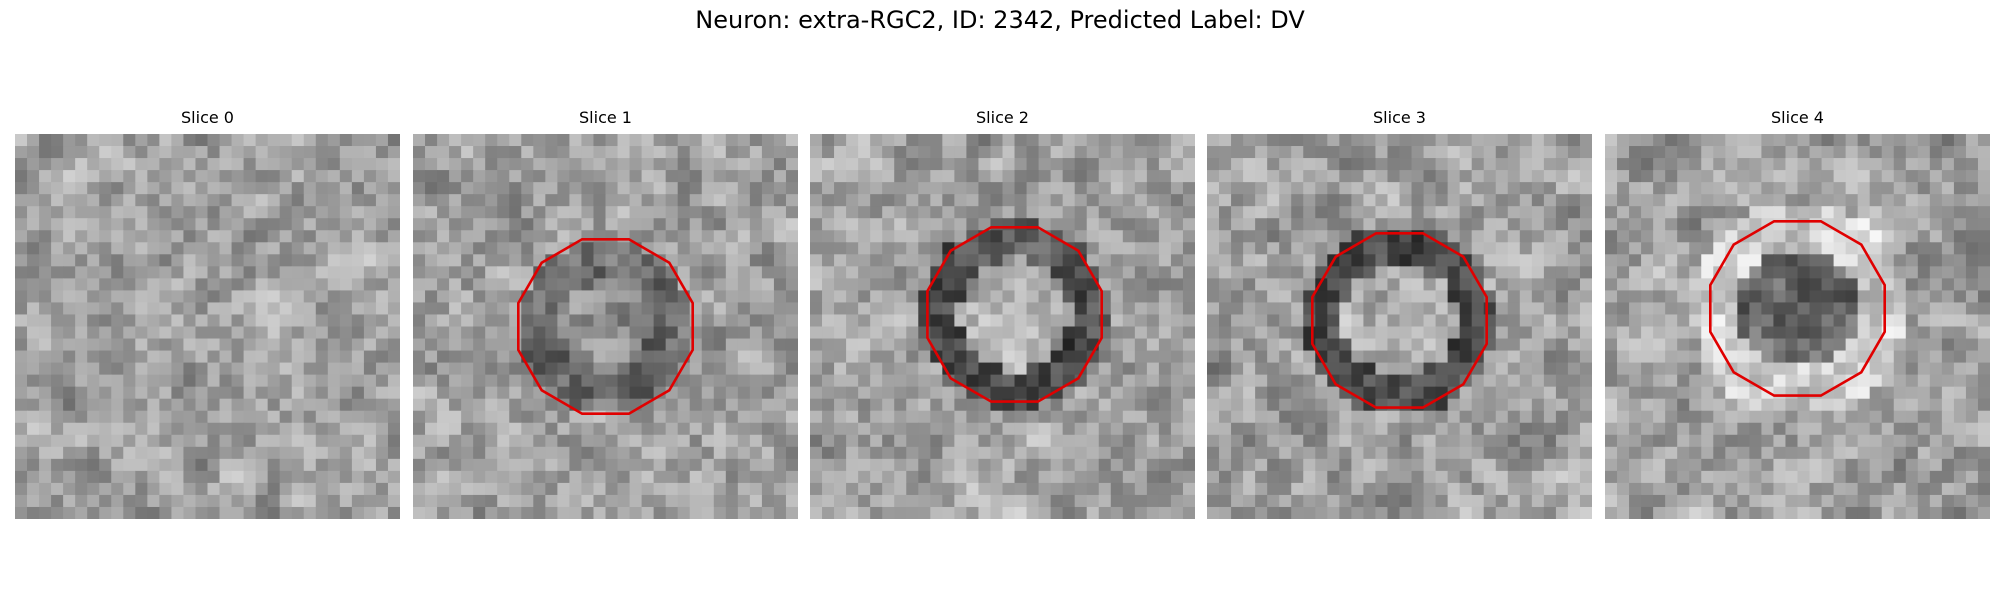 The image size is (2000, 600). I want to click on panel-slice-4: Slice 4, so click(1797, 314).